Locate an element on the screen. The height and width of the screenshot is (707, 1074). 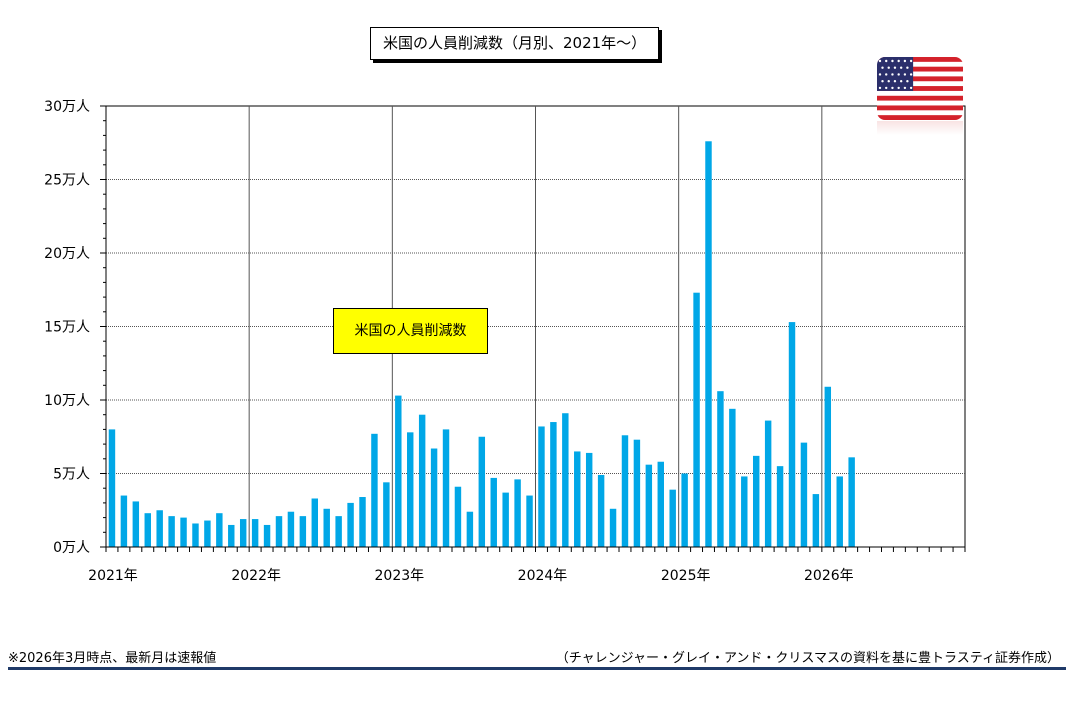
x-tick-label: 2025年 is located at coordinates (686, 576).